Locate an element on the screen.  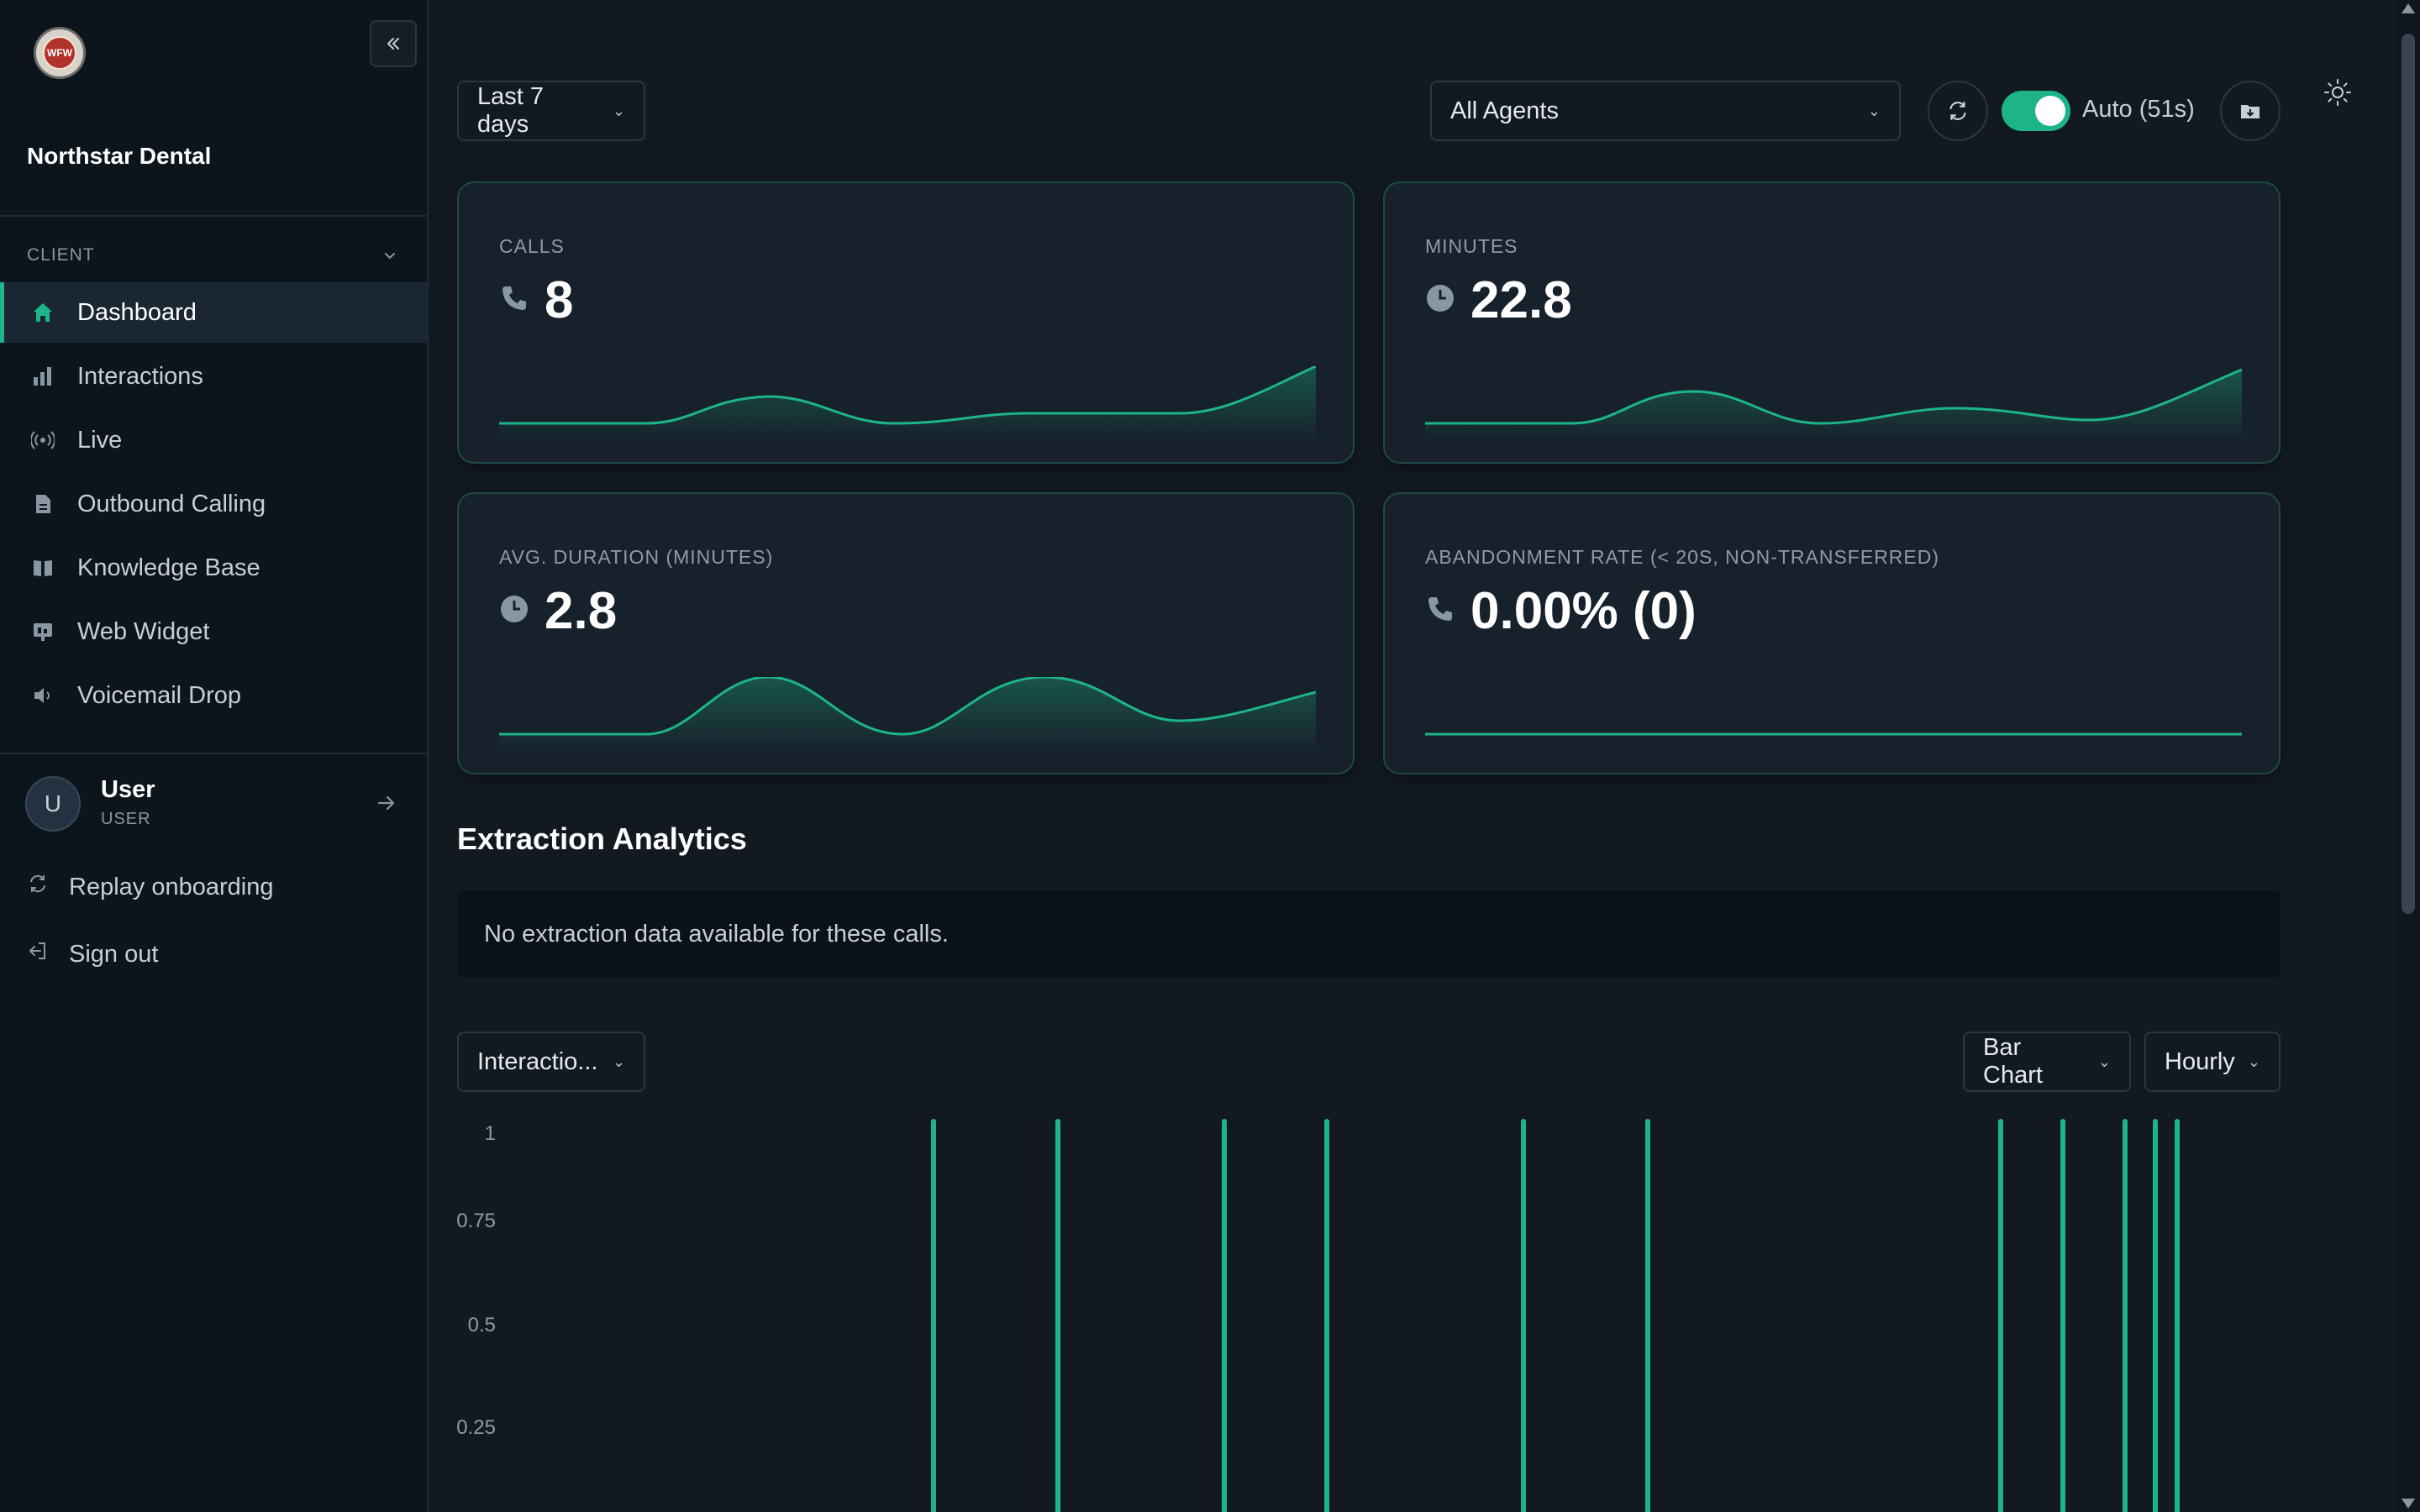
stat-value: 8 is located at coordinates (559, 300).